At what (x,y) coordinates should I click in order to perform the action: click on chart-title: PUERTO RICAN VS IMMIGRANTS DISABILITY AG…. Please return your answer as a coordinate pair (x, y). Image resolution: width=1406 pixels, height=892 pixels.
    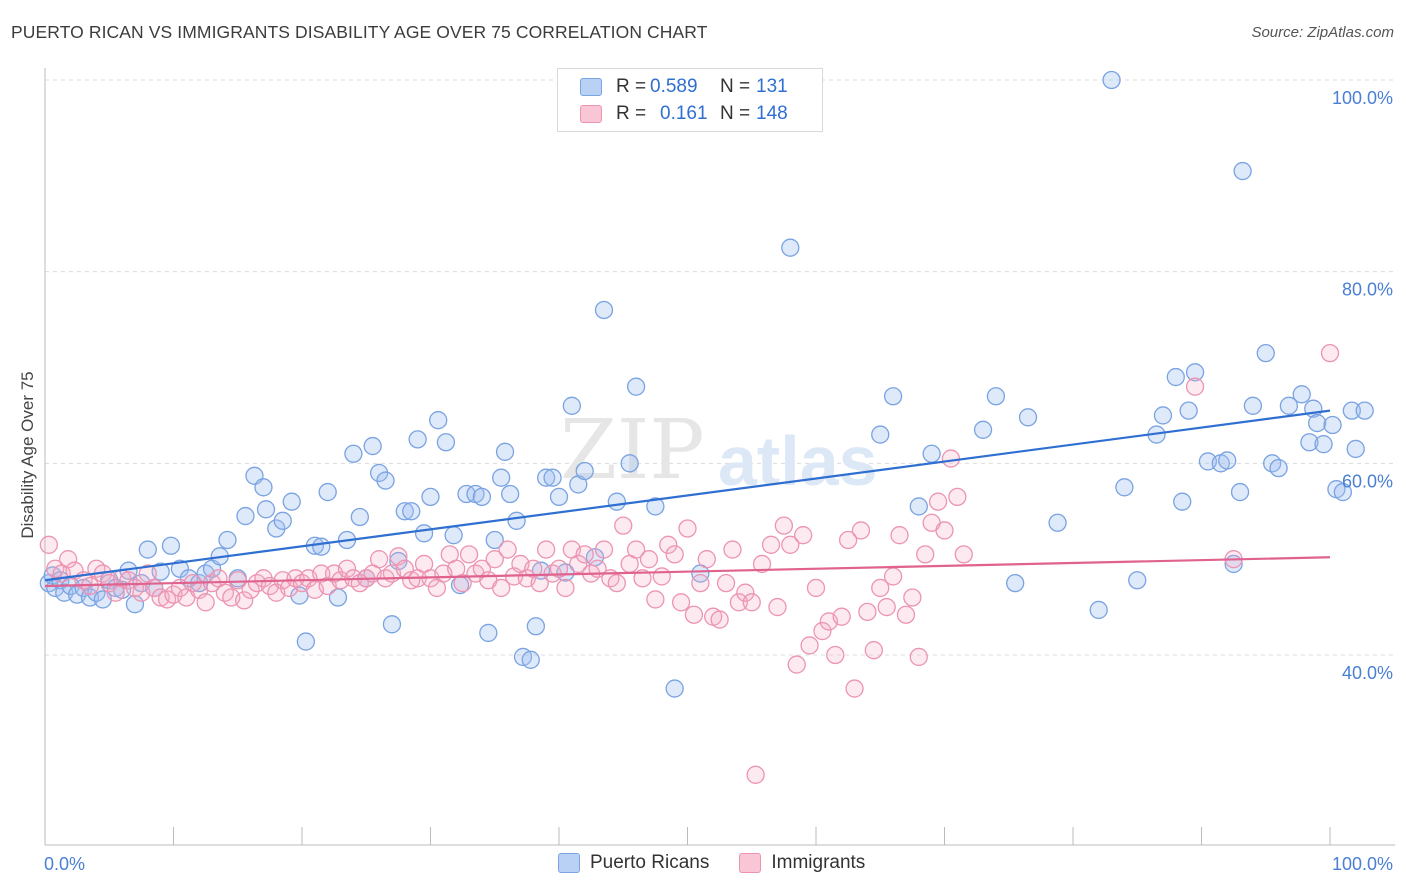
    Looking at the image, I should click on (359, 32).